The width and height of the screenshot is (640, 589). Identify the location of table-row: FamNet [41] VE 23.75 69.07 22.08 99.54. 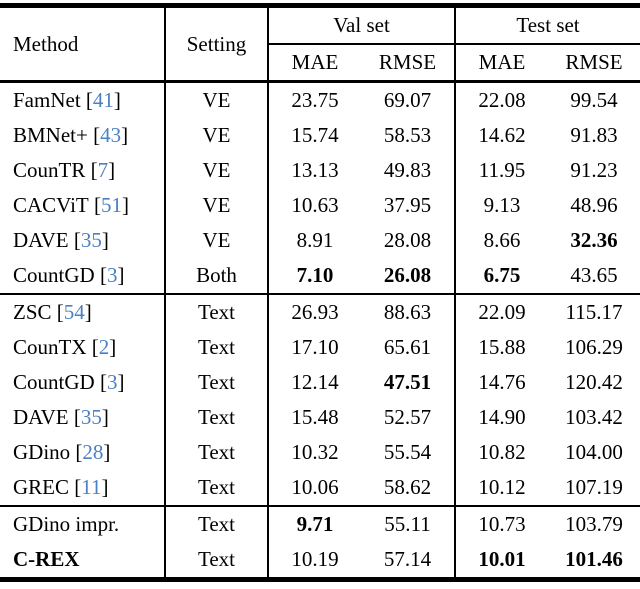
(320, 99).